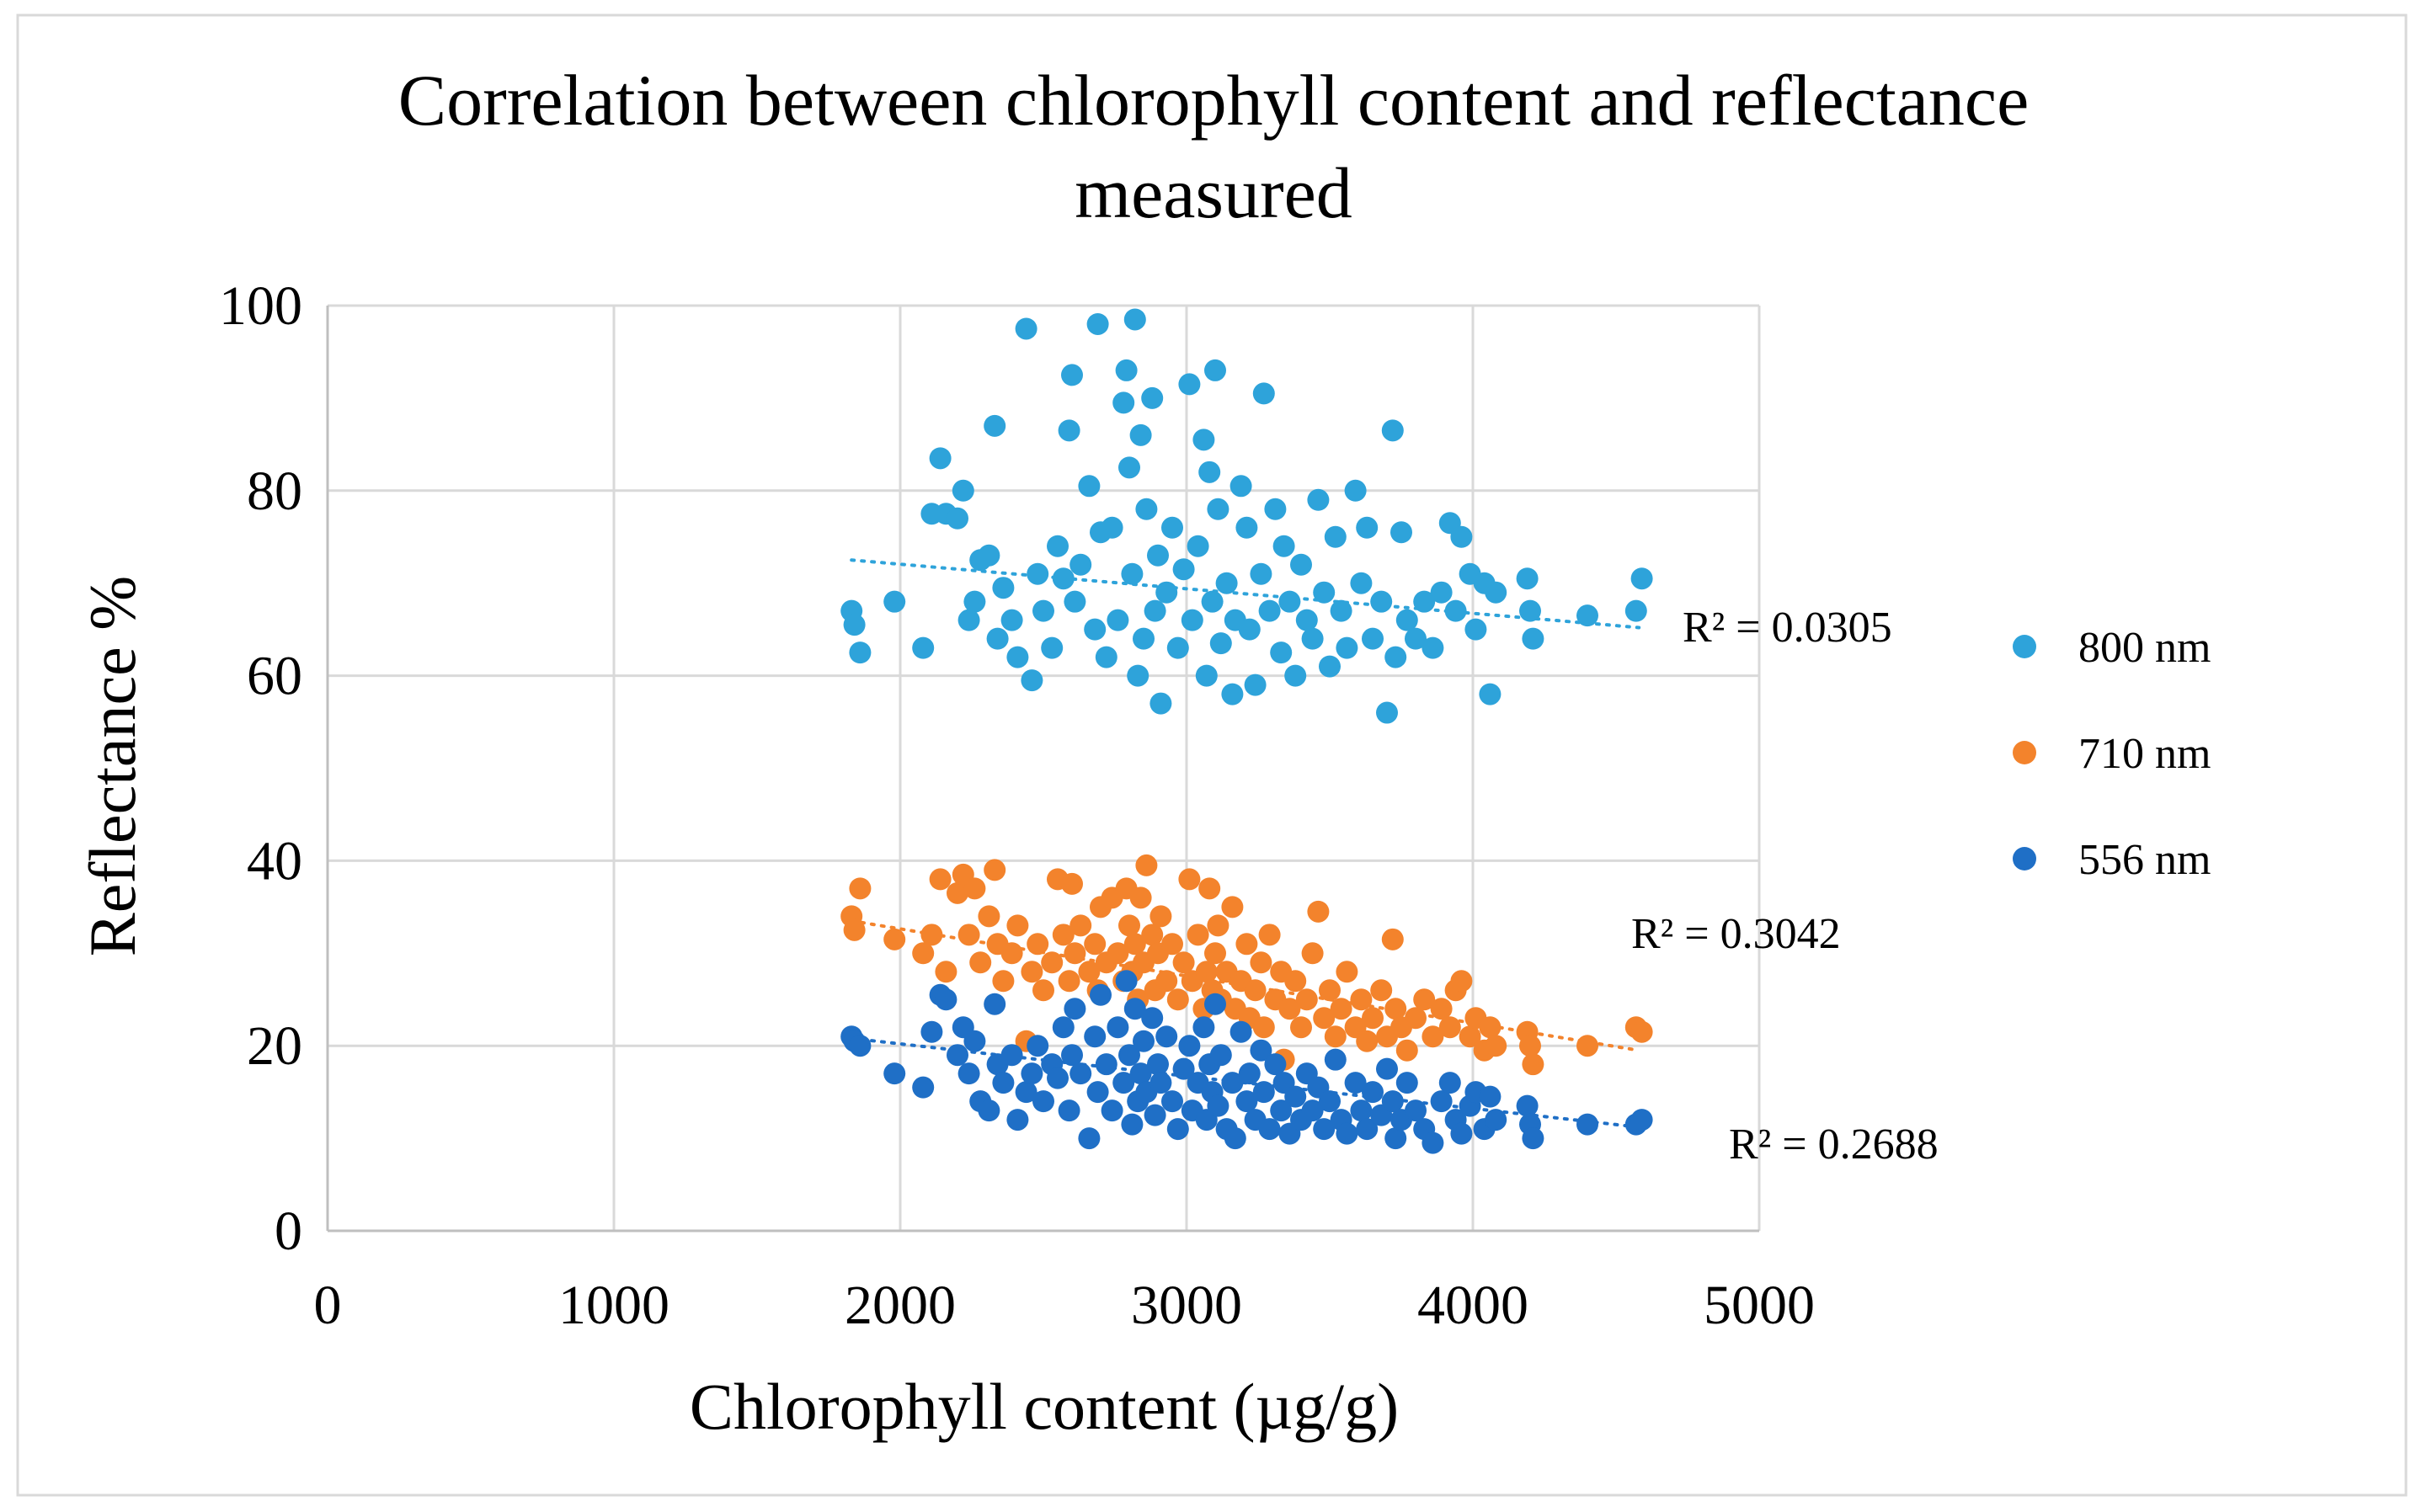 The height and width of the screenshot is (1512, 2427). Describe the element at coordinates (1213, 193) in the screenshot. I see `chart-title-line-2: measured` at that location.